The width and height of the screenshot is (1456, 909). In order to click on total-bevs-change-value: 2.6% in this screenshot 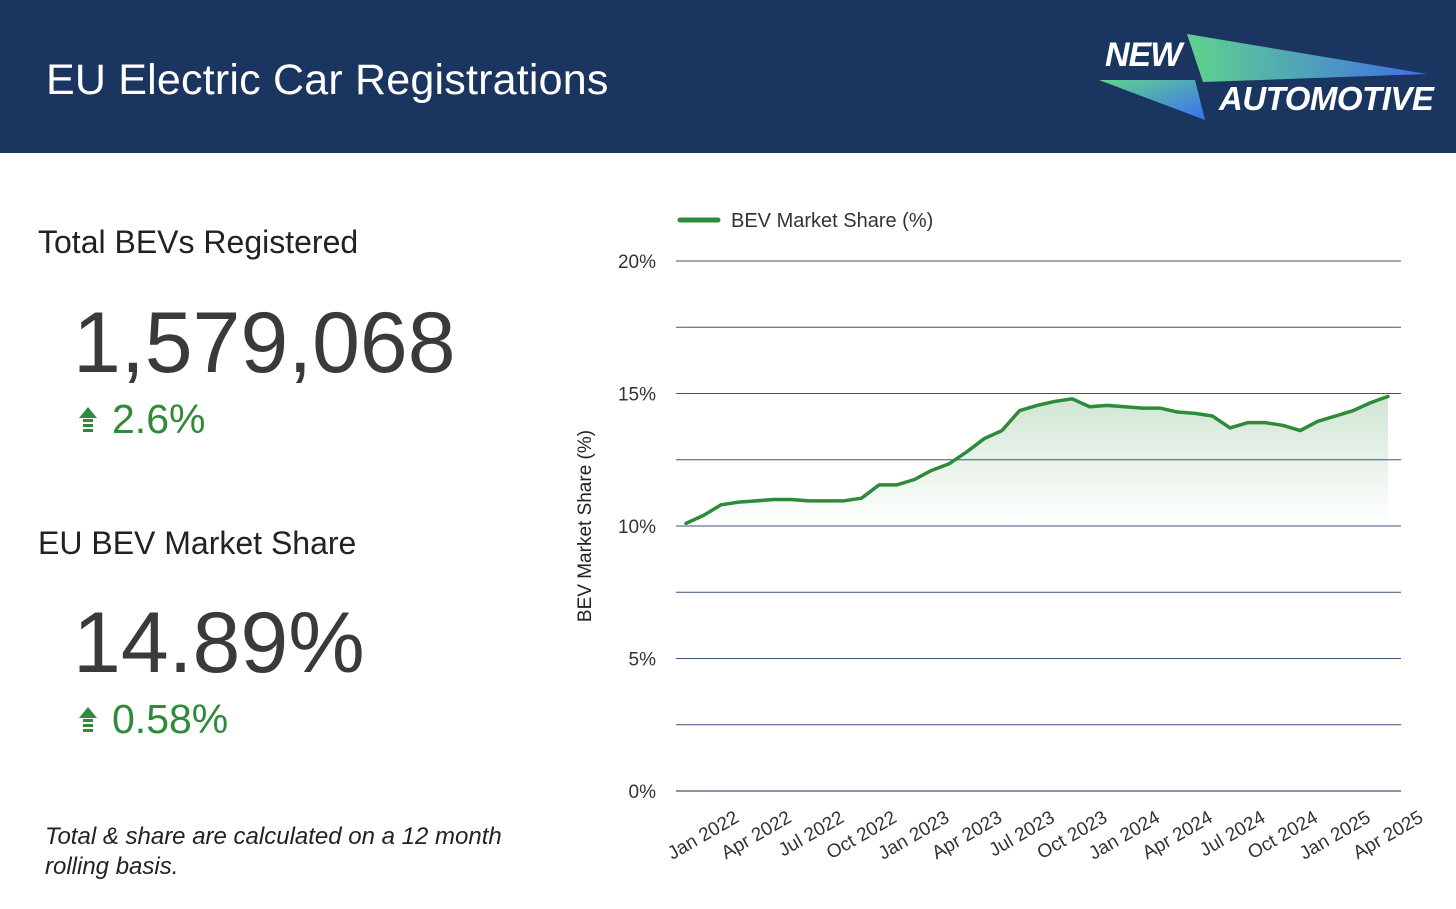, I will do `click(159, 419)`.